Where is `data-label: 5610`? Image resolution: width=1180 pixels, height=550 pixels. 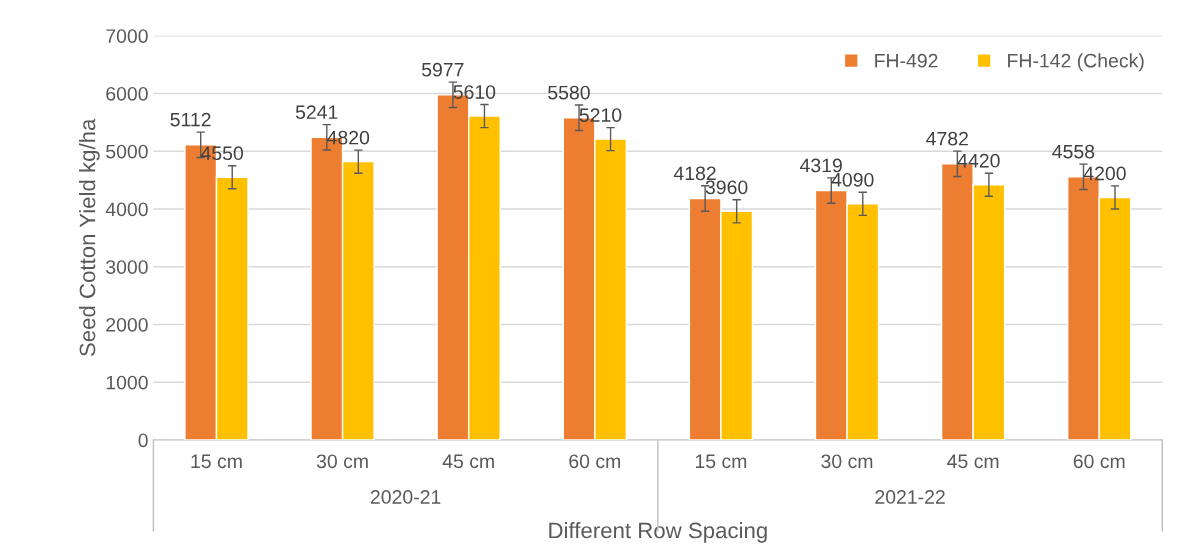
data-label: 5610 is located at coordinates (474, 92).